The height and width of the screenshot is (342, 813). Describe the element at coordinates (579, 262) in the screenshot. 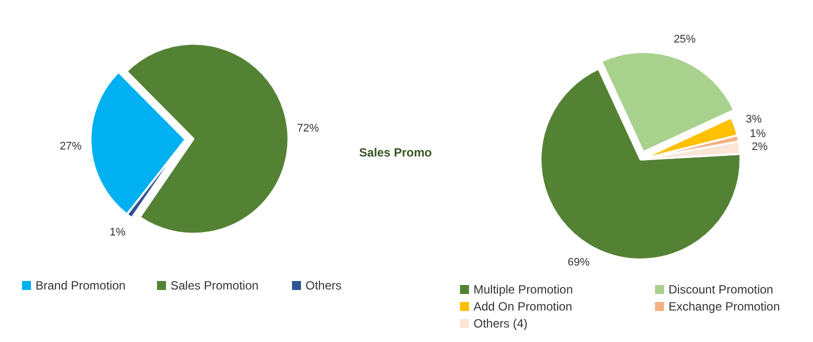

I see `data-label: 69%` at that location.